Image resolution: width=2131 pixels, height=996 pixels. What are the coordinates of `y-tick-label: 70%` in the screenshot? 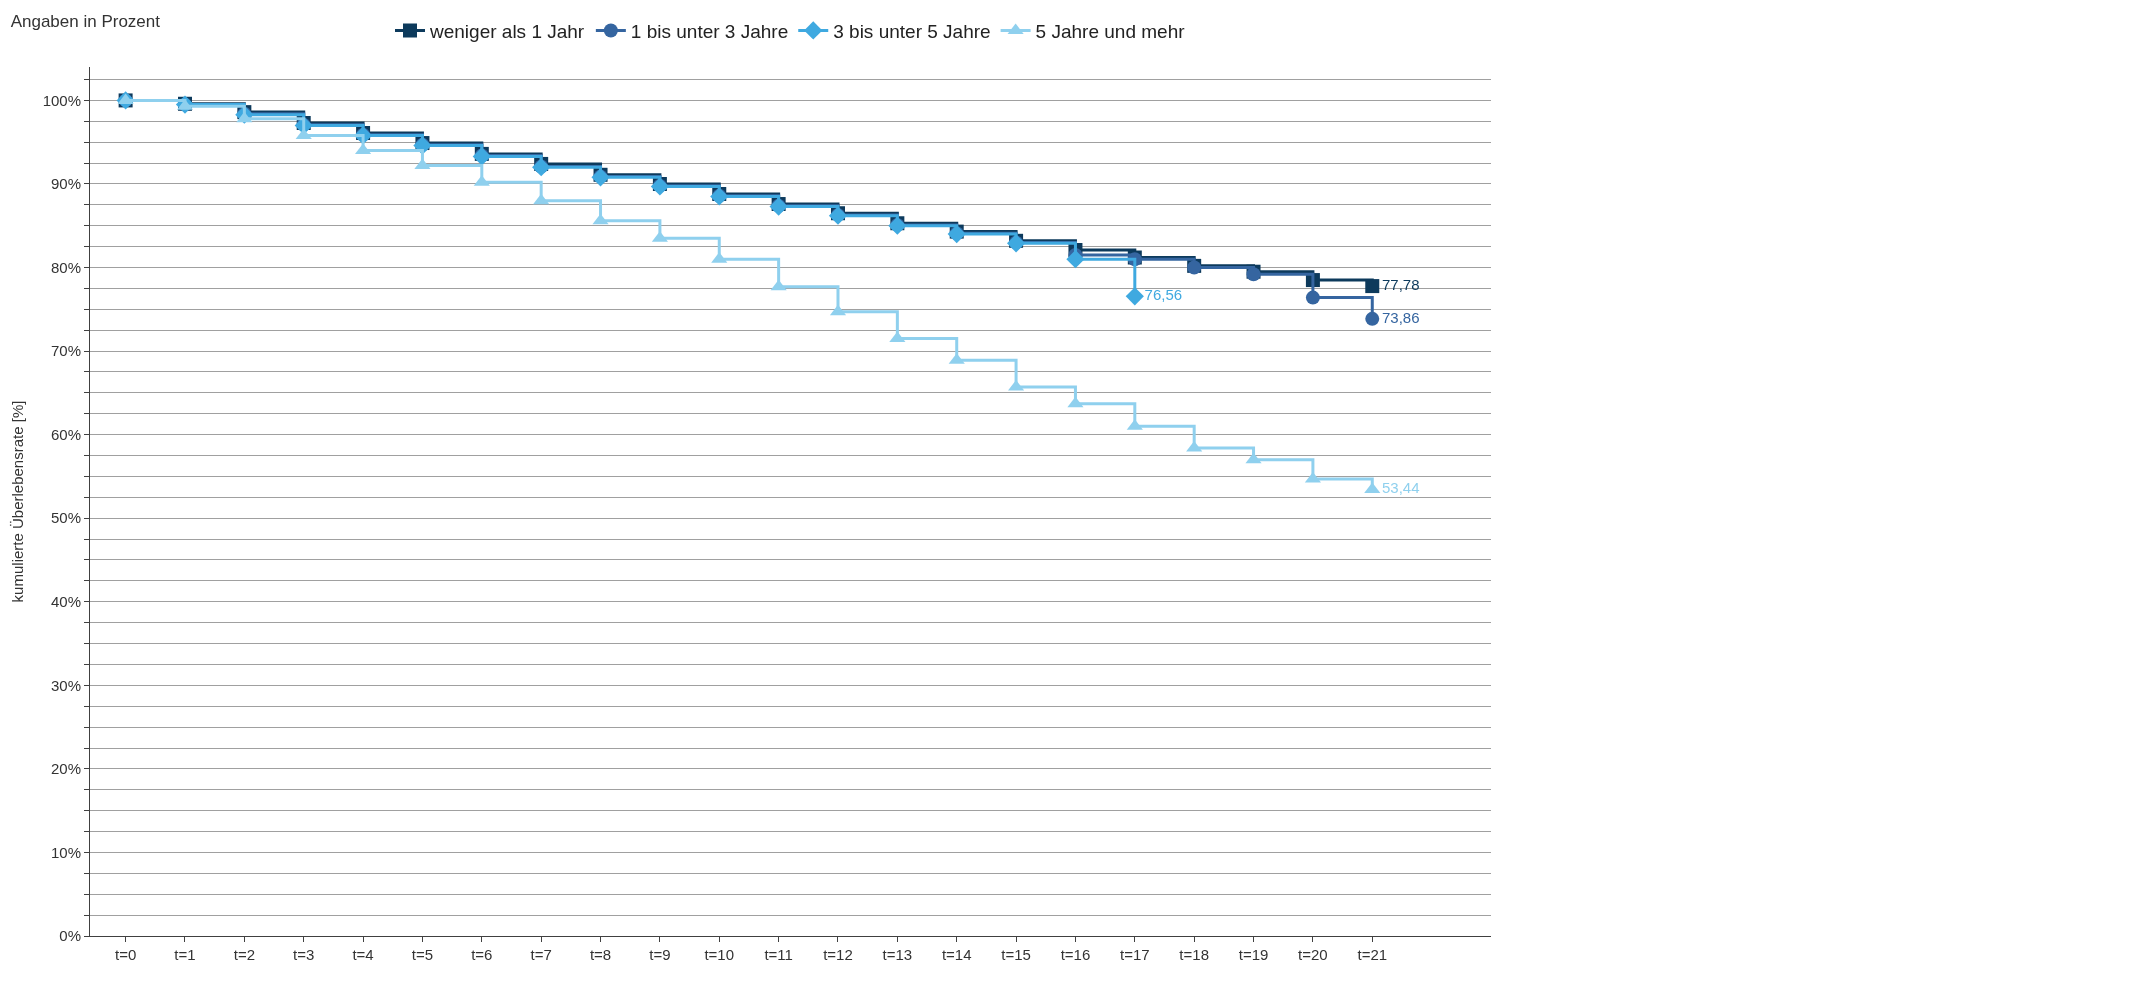 It's located at (65, 351).